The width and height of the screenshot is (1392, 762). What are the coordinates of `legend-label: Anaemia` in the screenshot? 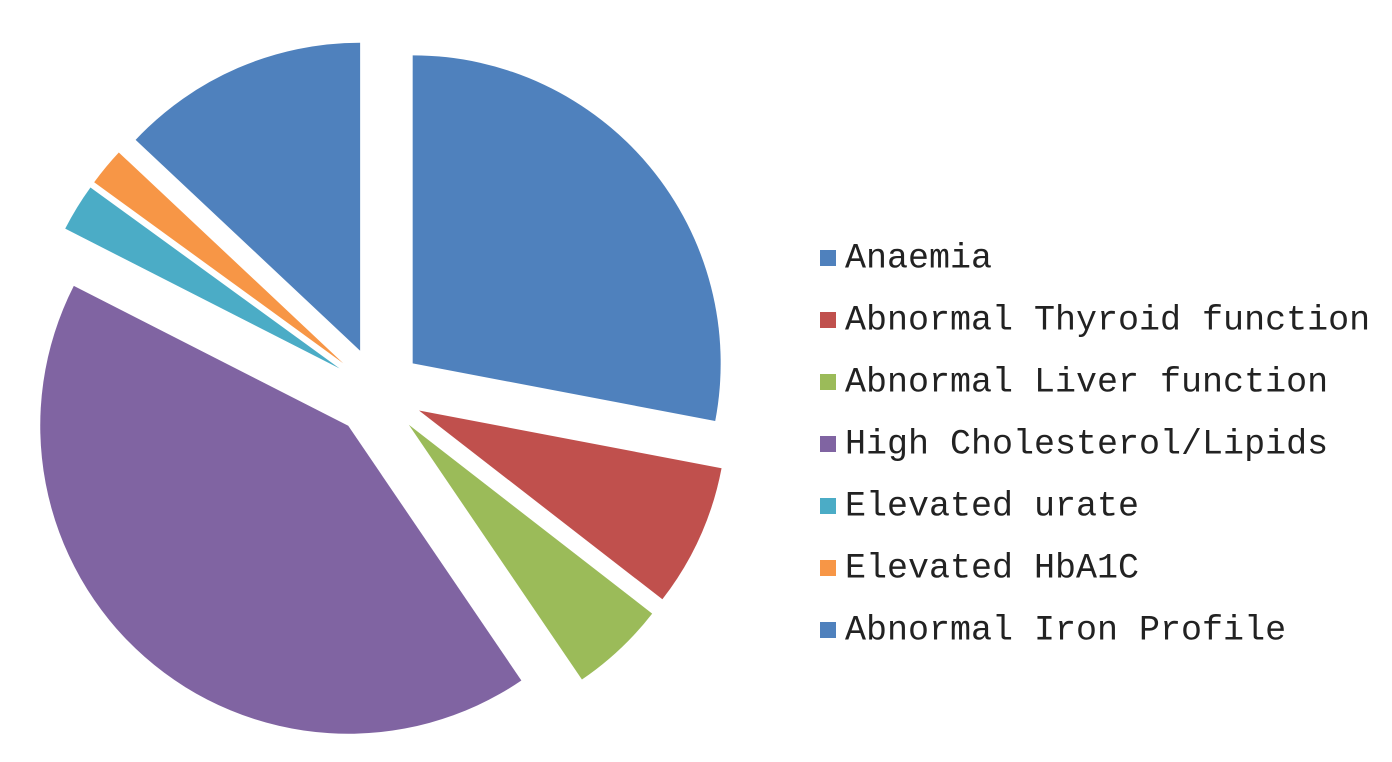 It's located at (918, 258).